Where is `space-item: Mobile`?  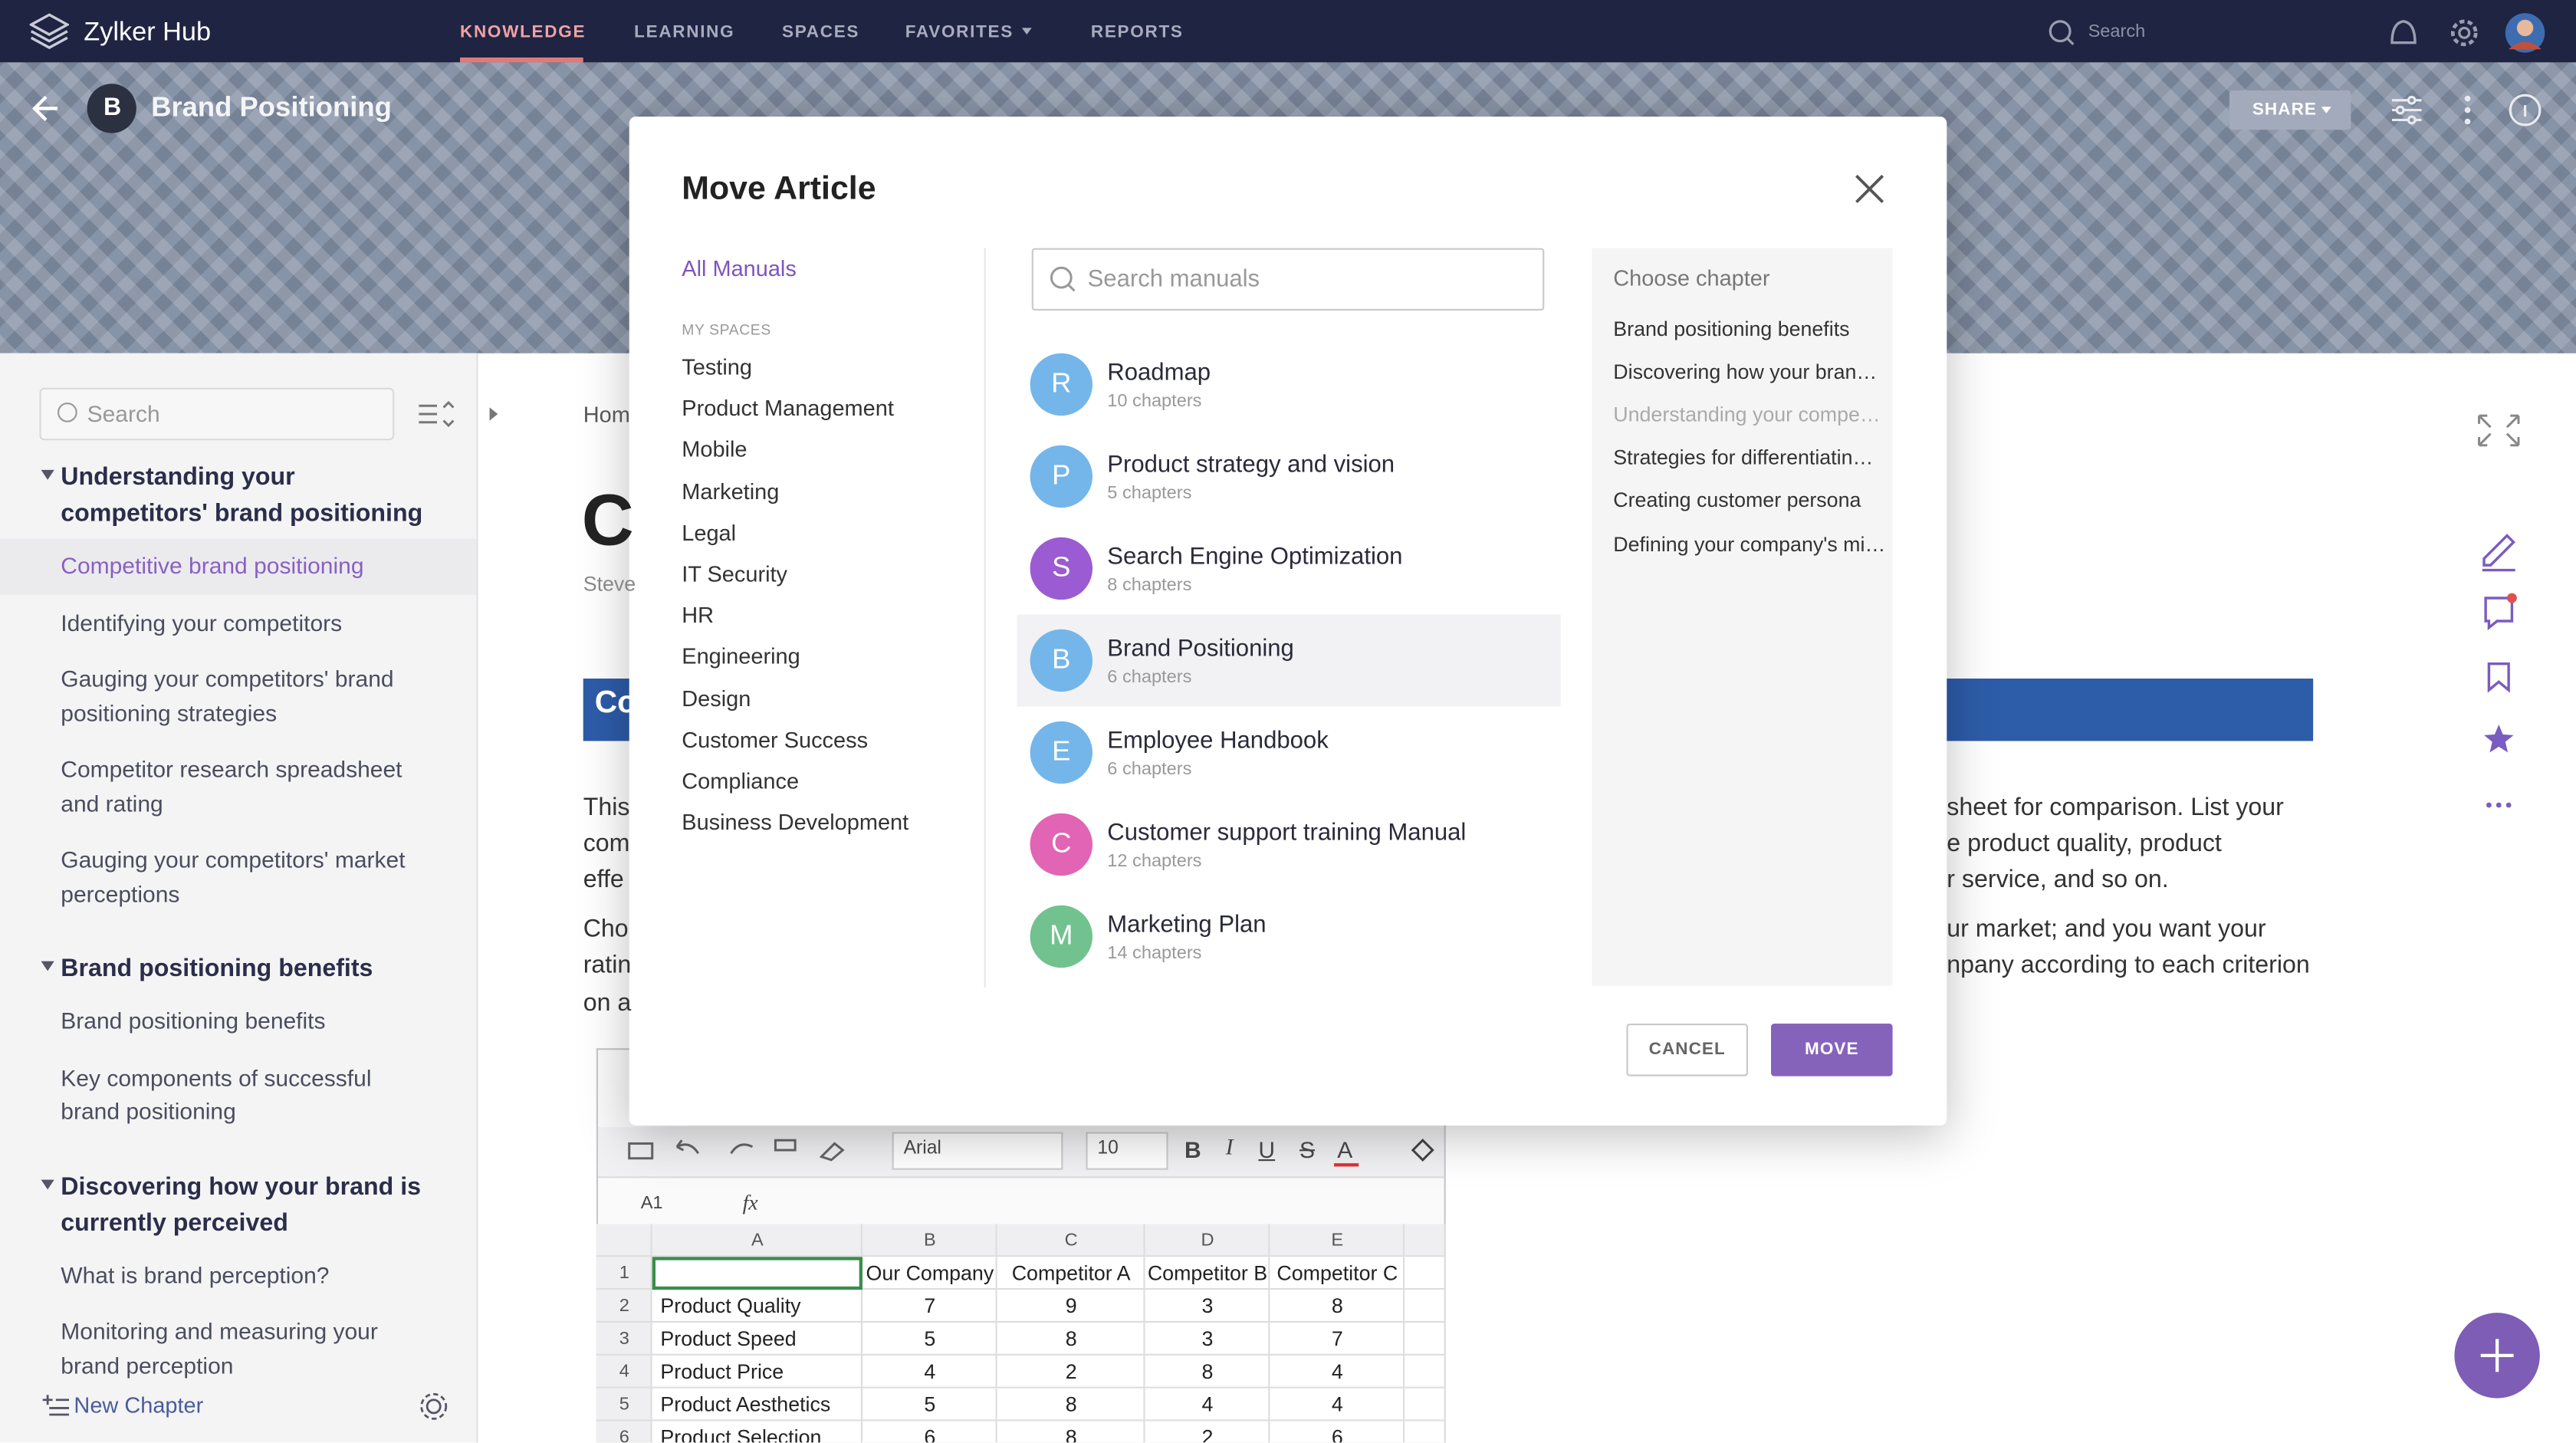 space-item: Mobile is located at coordinates (715, 449).